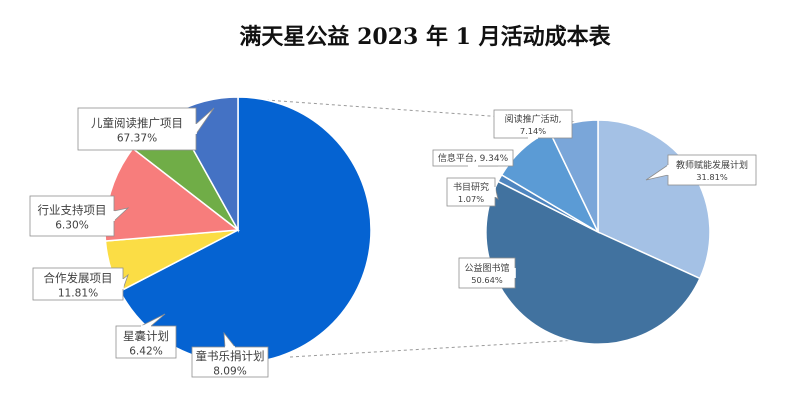 The height and width of the screenshot is (404, 800). Describe the element at coordinates (471, 199) in the screenshot. I see `label-value: 1.07%` at that location.